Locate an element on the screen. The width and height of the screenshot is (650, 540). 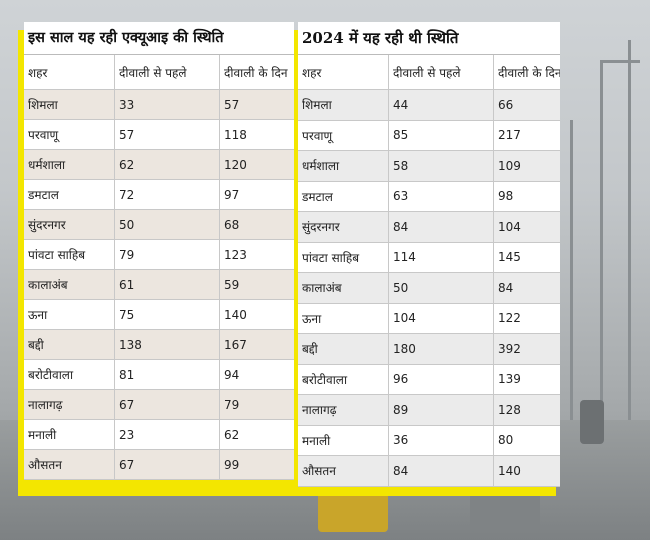
table-row: कालाअंब 50 84 is located at coordinates (429, 288).